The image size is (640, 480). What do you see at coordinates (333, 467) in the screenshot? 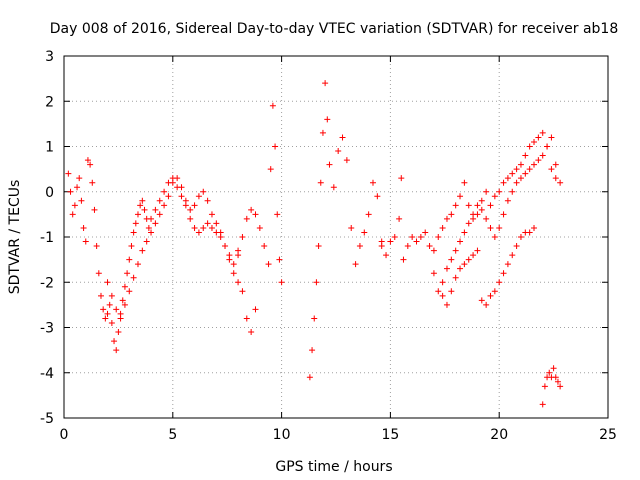
I see `x-axis-label: GPS time / hours` at bounding box center [333, 467].